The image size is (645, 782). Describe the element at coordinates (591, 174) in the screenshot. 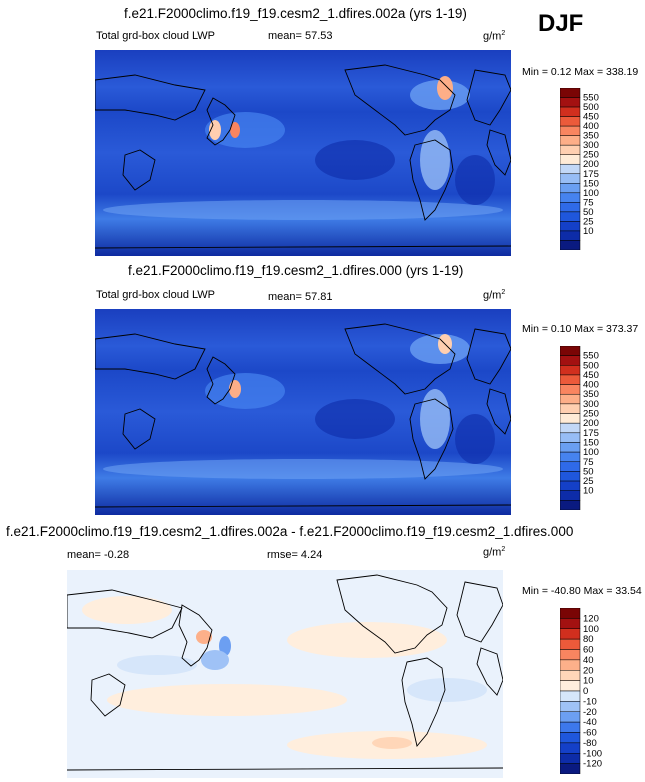

I see `panel-1-colorbar-tick-label: 175` at that location.